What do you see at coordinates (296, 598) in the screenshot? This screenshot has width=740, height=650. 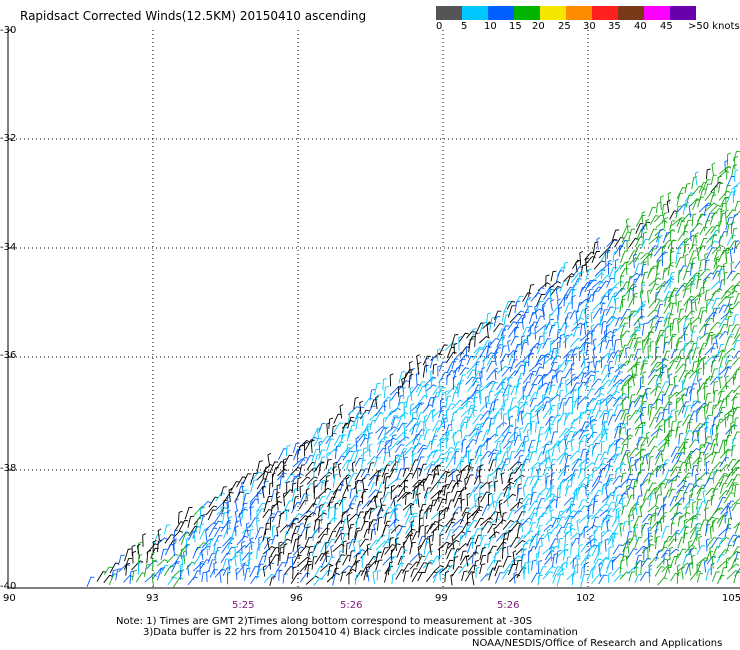 I see `lon-label: 96` at bounding box center [296, 598].